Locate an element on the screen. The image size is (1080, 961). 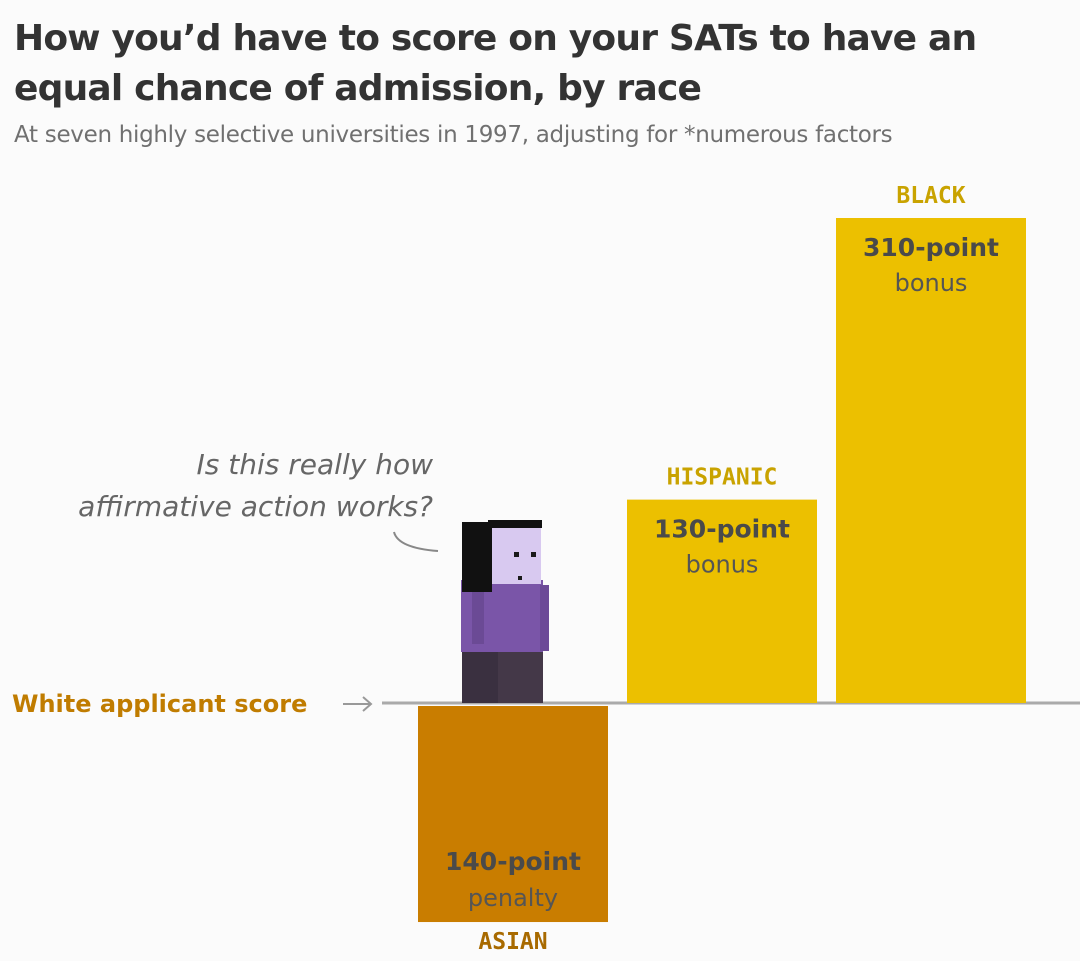
annotation-line-1: Is this really how is located at coordinates (315, 464).